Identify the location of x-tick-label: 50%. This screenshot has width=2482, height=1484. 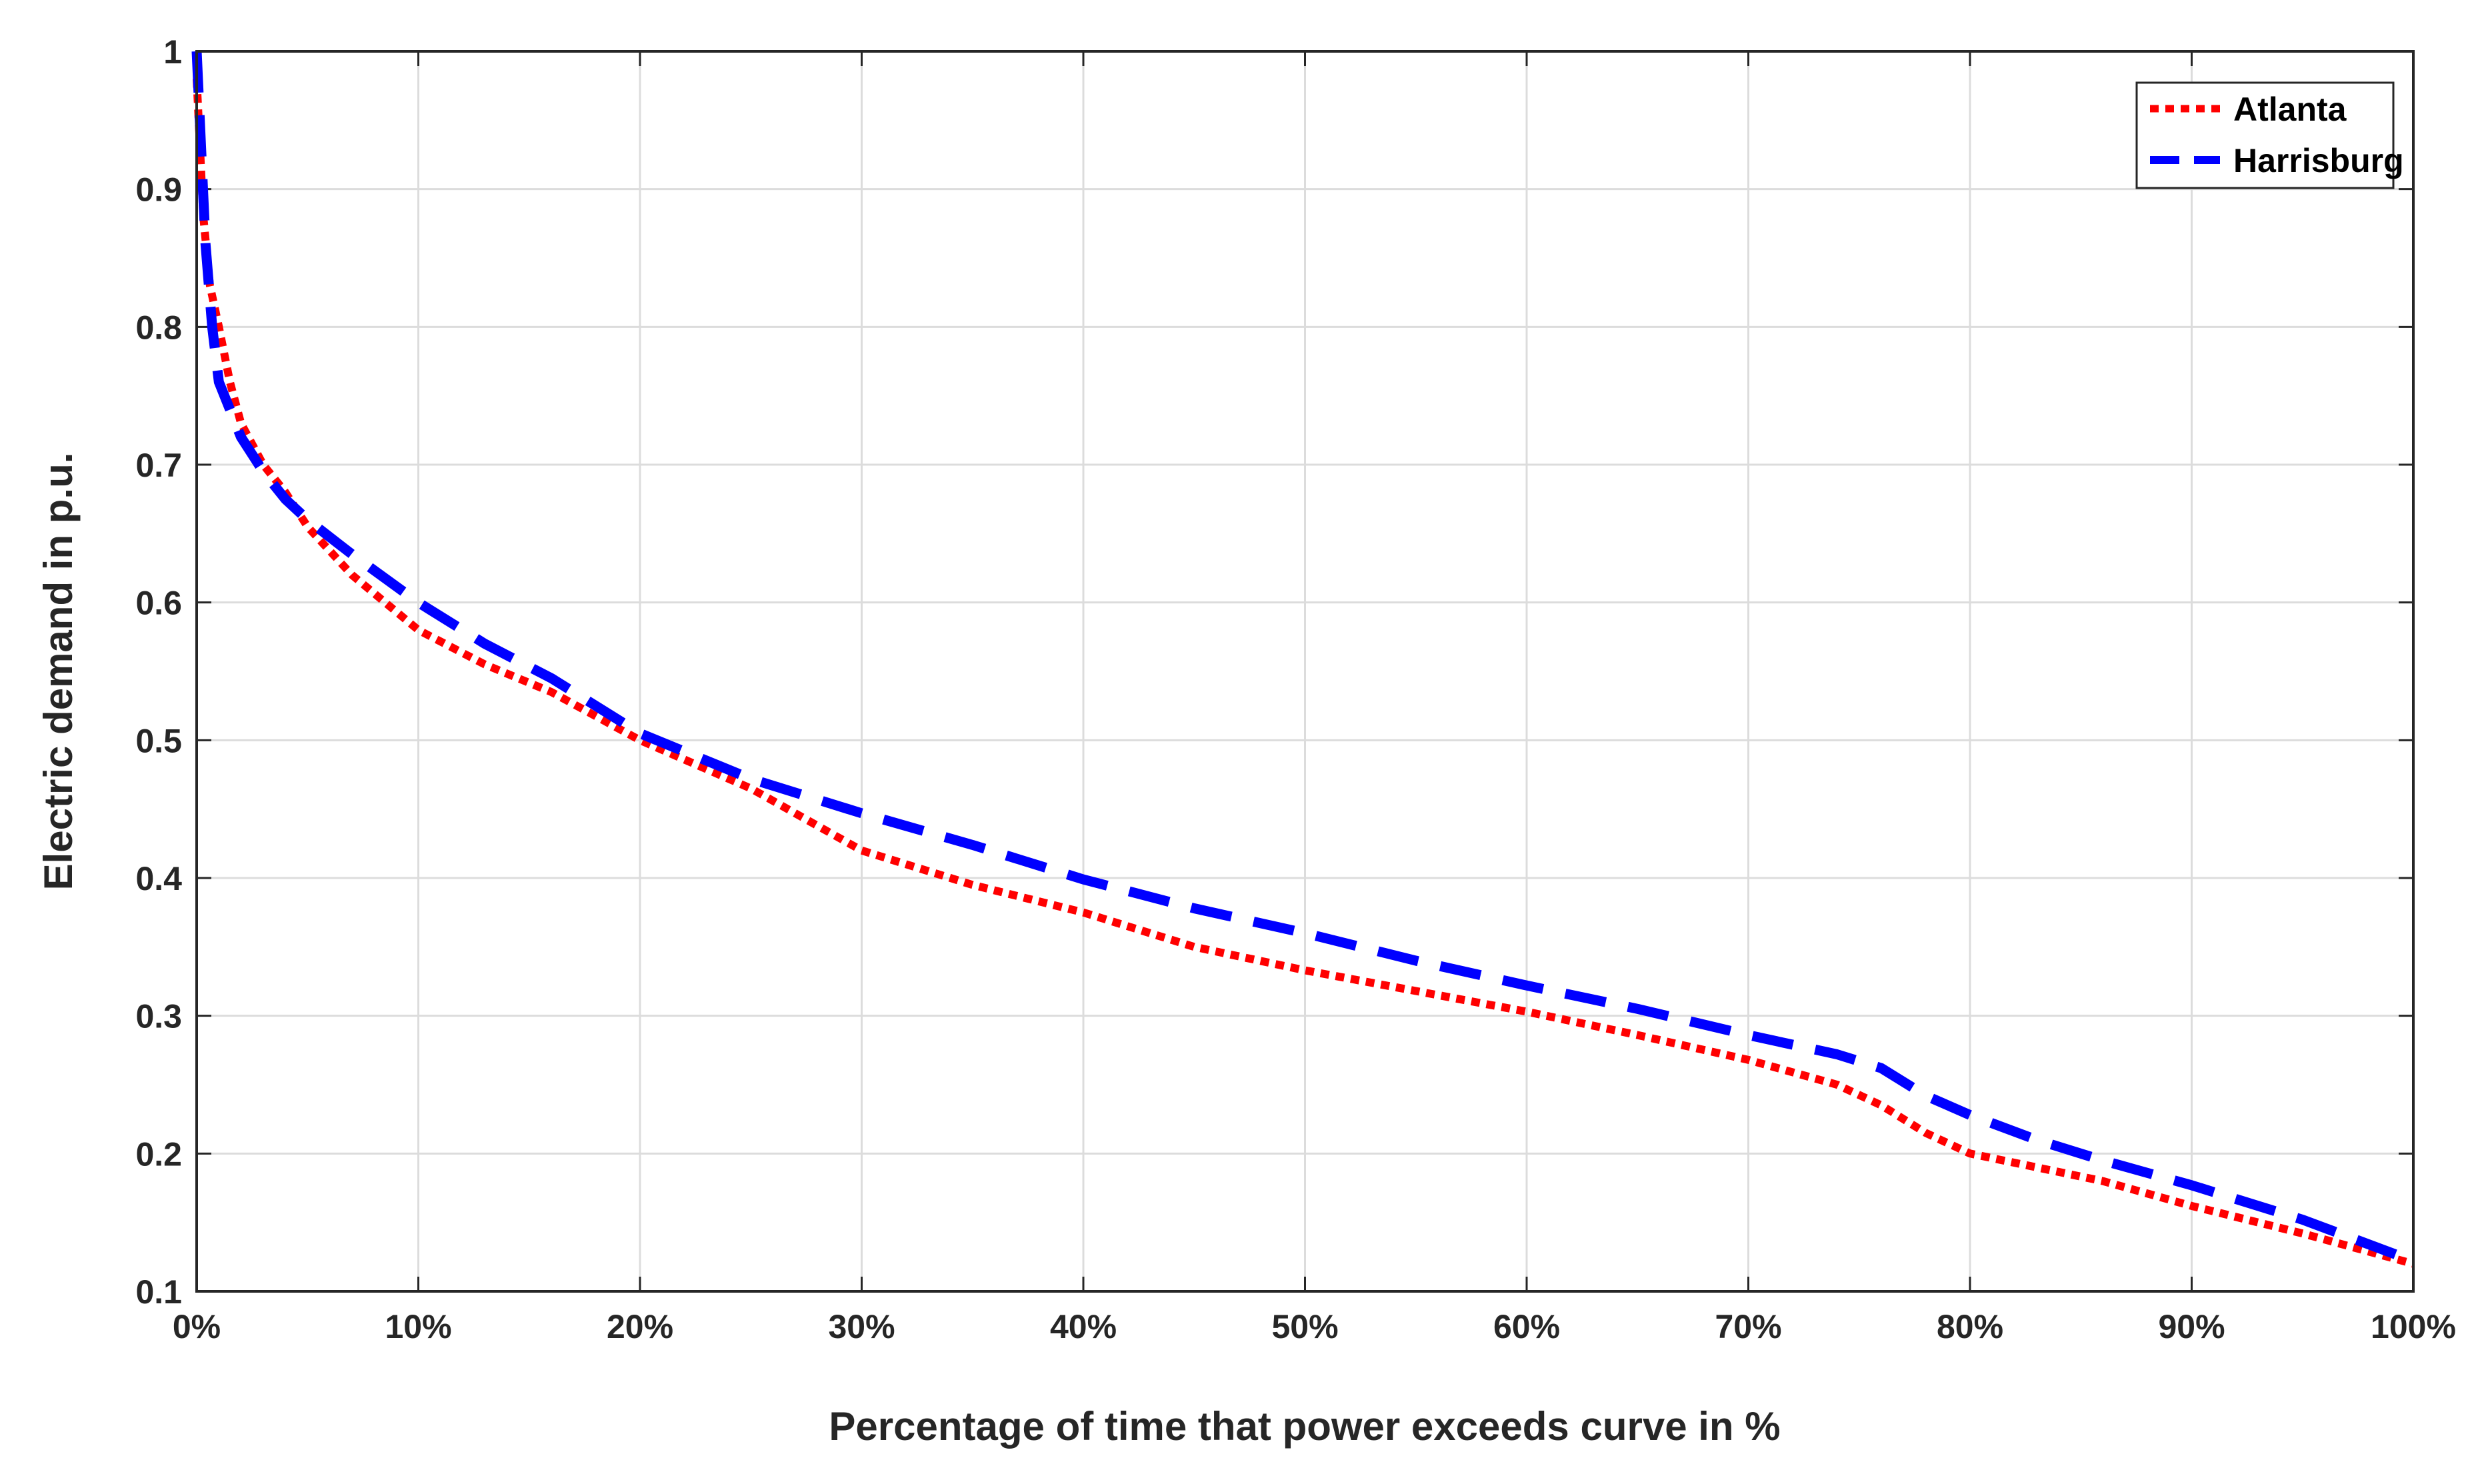
(1304, 1326).